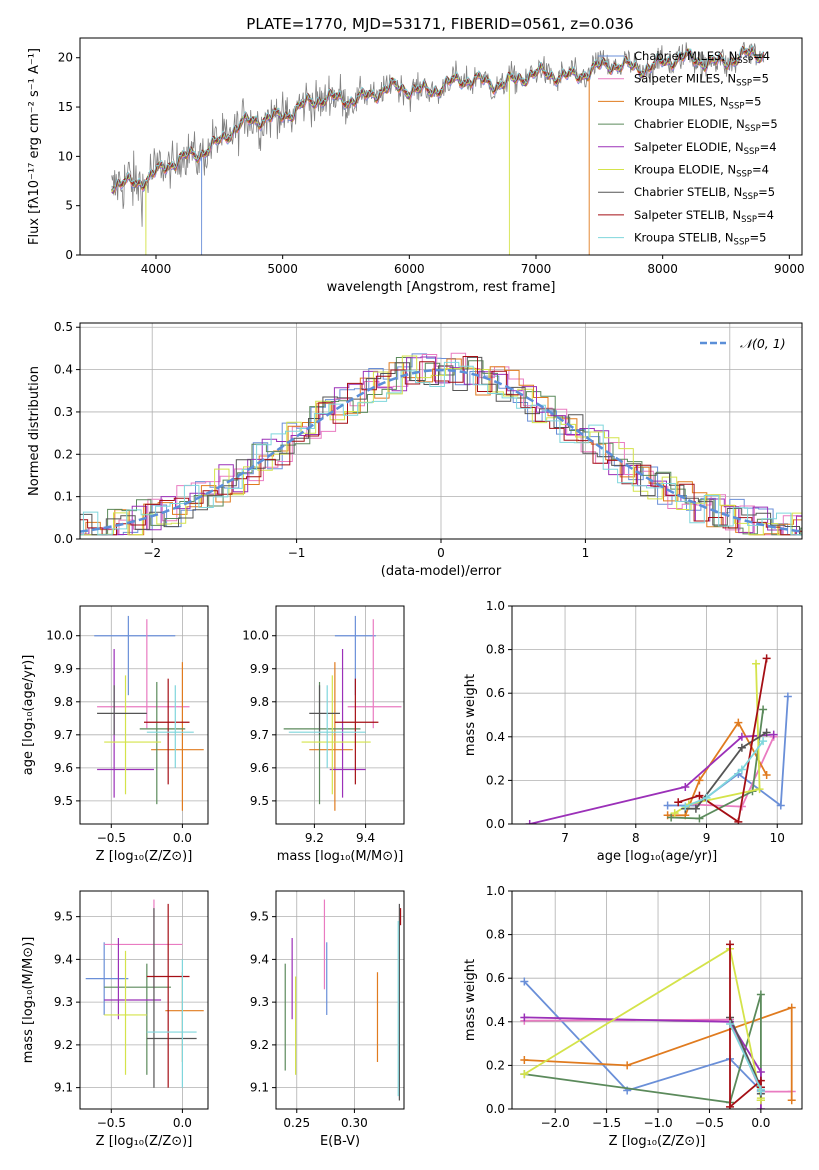  I want to click on normal-distribution-curve, so click(441, 450).